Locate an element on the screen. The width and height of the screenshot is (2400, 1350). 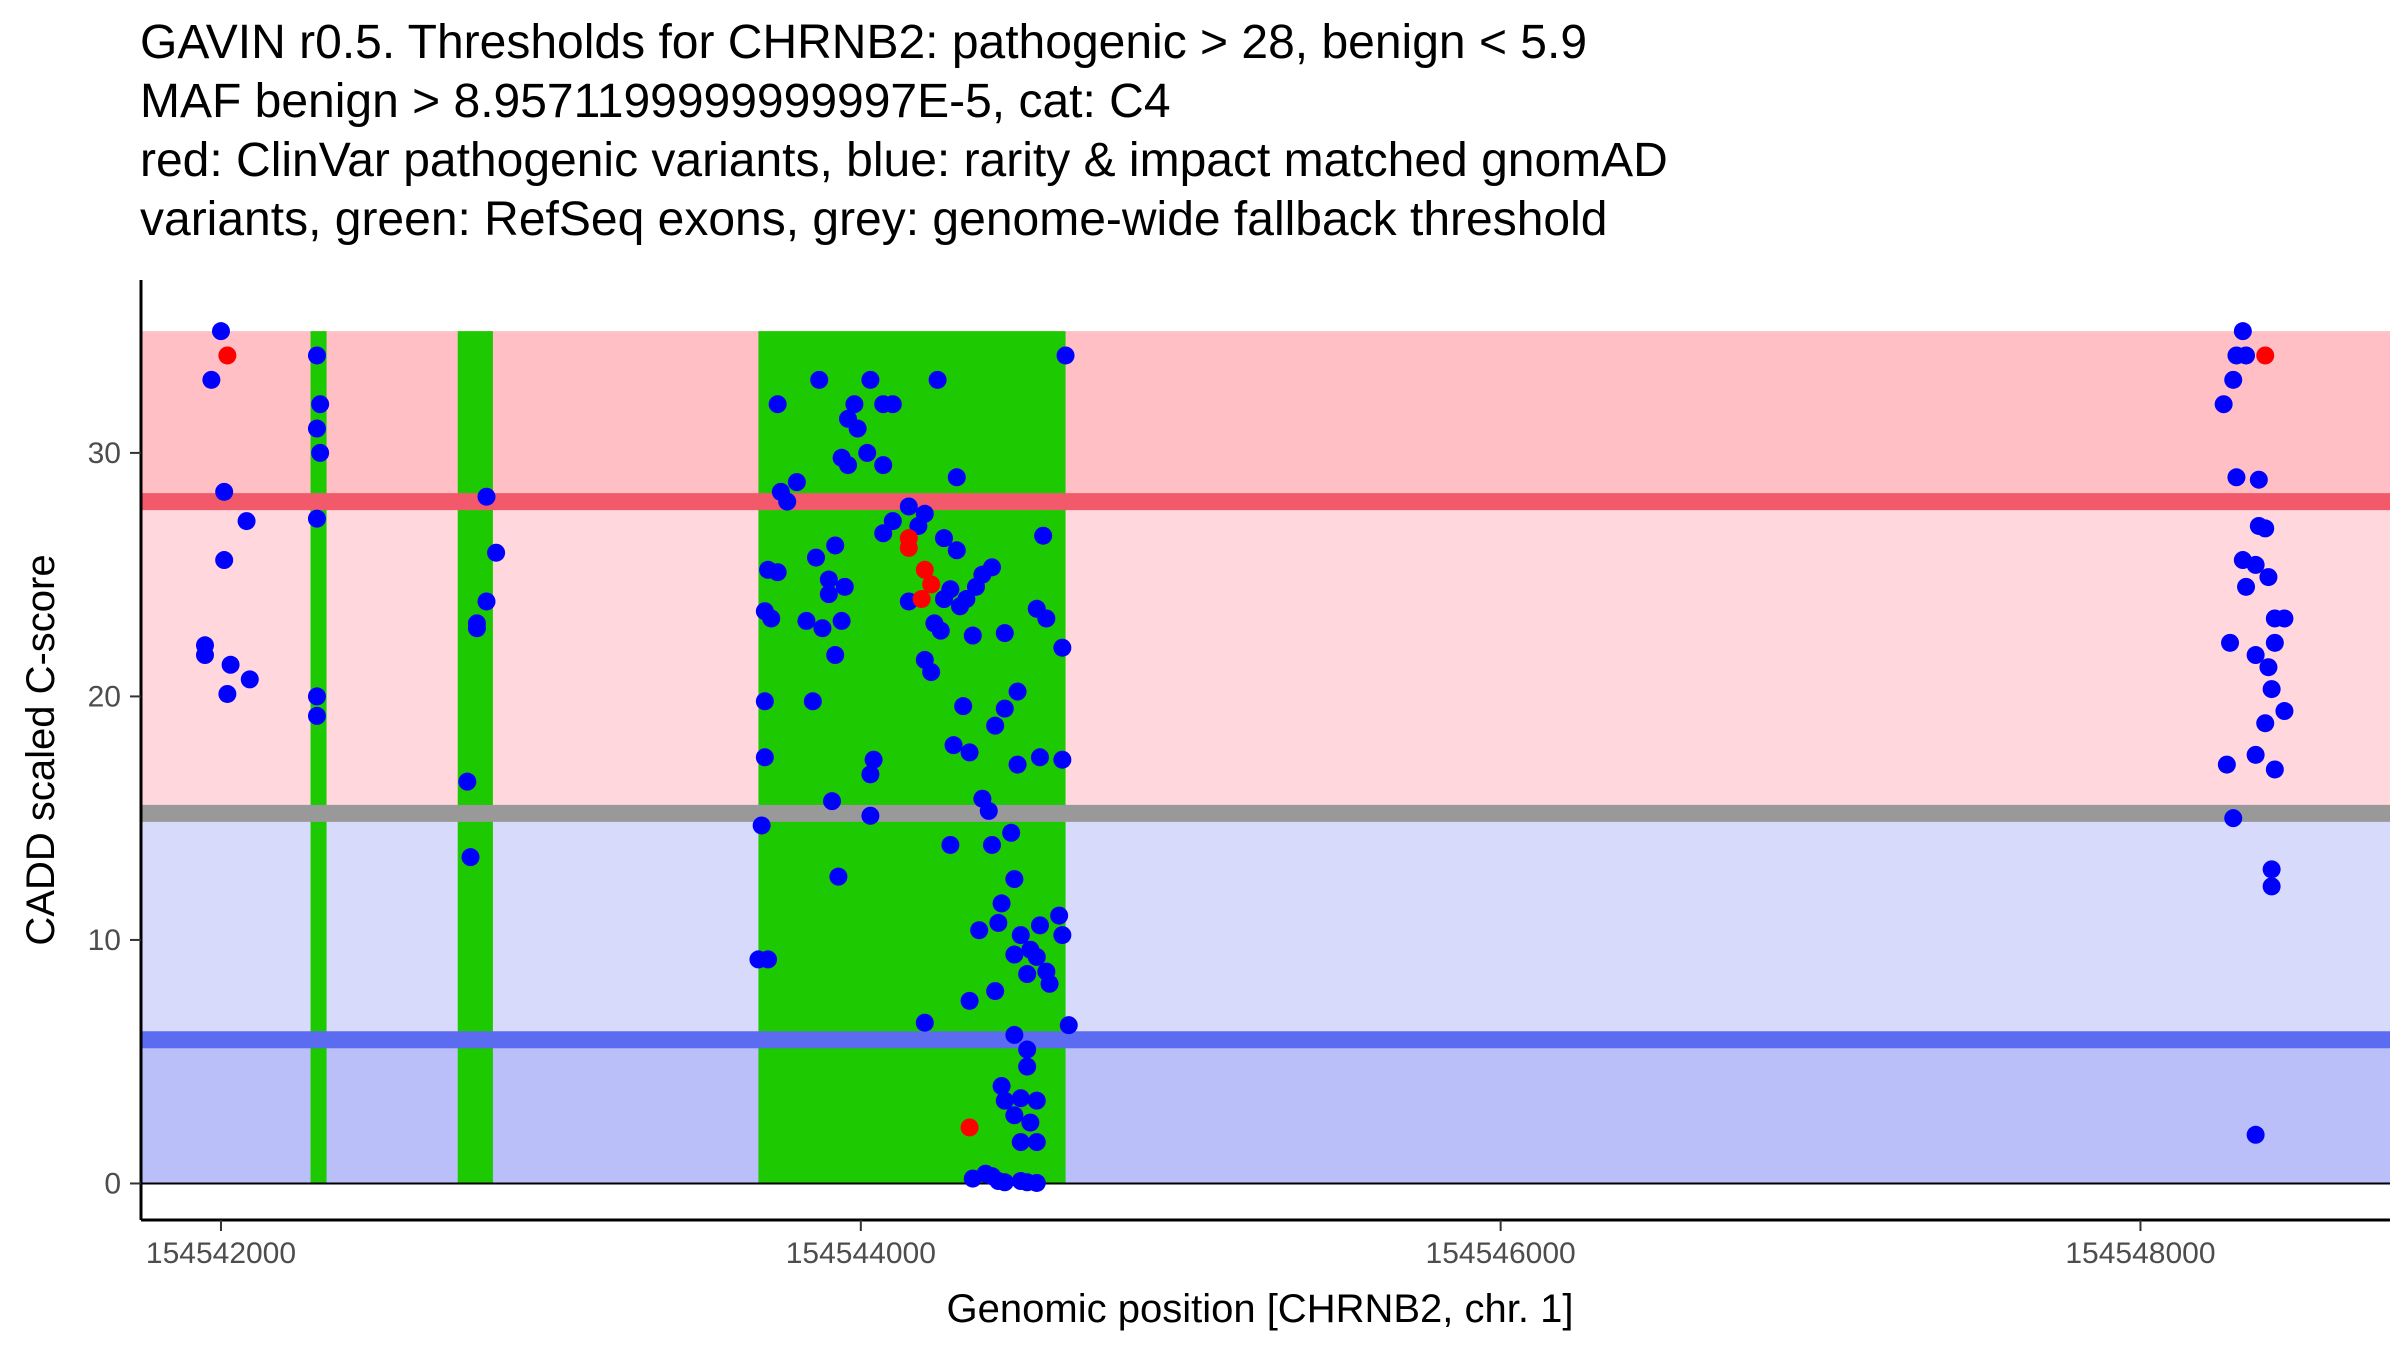
x-tick-label: 154544000 is located at coordinates (861, 1253).